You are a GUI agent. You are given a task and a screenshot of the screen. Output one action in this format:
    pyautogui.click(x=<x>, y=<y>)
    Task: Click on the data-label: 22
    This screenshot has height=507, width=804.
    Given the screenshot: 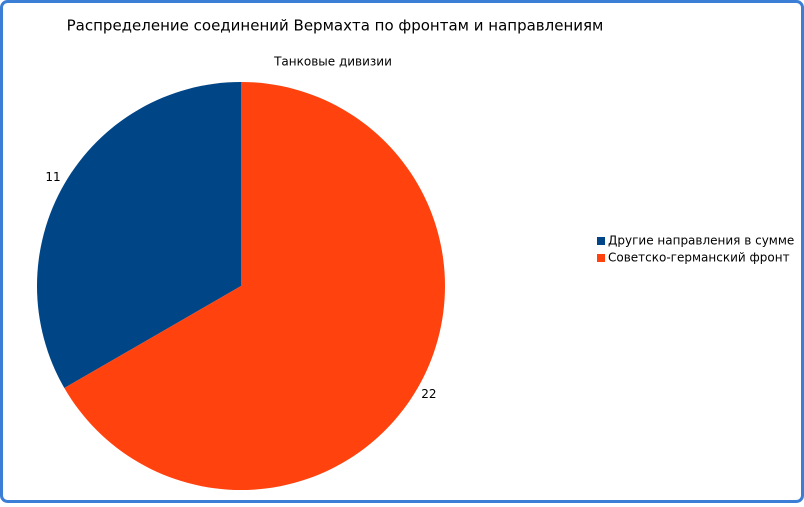 What is the action you would take?
    pyautogui.click(x=428, y=394)
    